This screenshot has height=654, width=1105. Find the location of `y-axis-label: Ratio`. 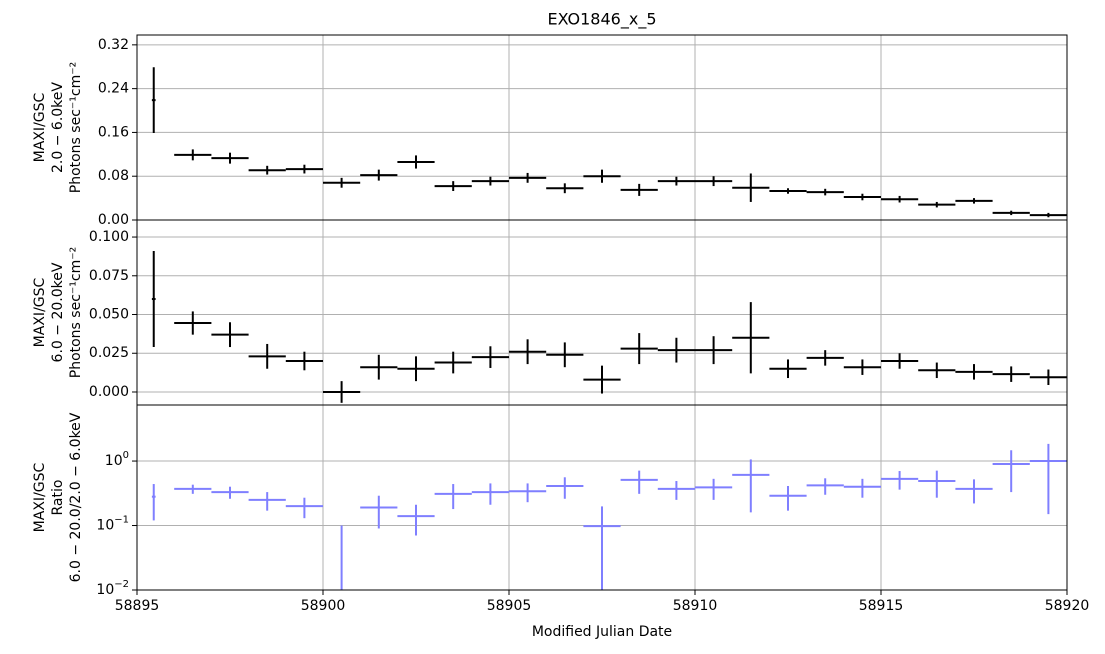

y-axis-label: Ratio is located at coordinates (58, 498).